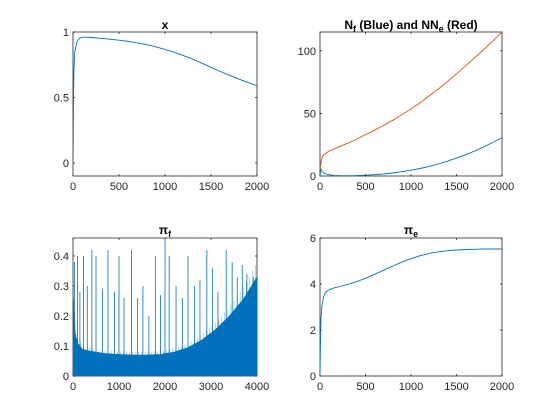 This screenshot has height=420, width=560. What do you see at coordinates (313, 285) in the screenshot?
I see `y-tick-label: 4` at bounding box center [313, 285].